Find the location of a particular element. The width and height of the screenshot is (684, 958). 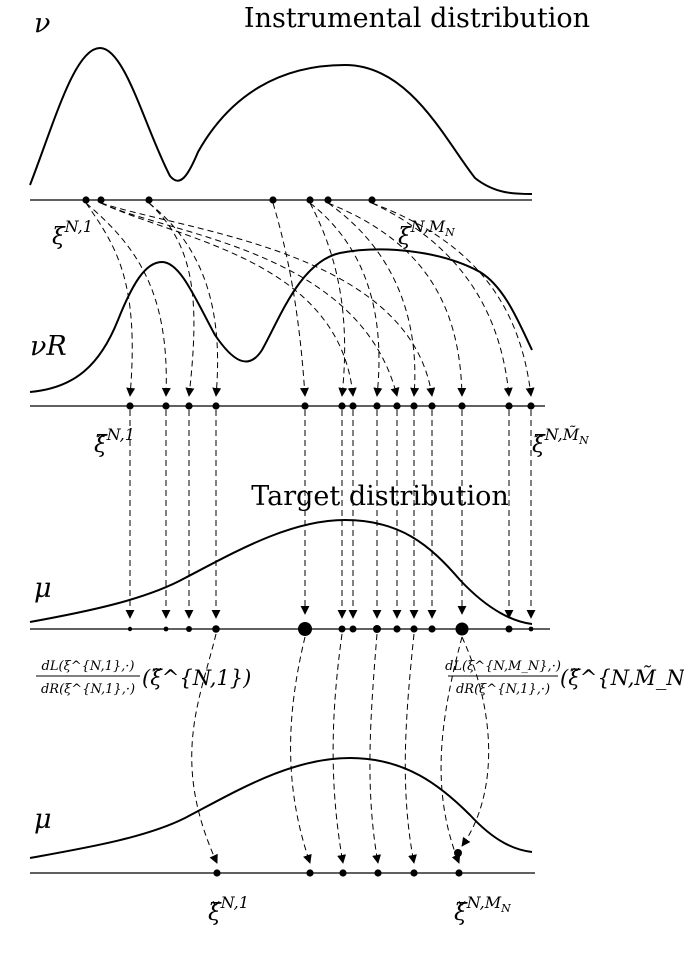

weighted-particles is located at coordinates (330, 629).